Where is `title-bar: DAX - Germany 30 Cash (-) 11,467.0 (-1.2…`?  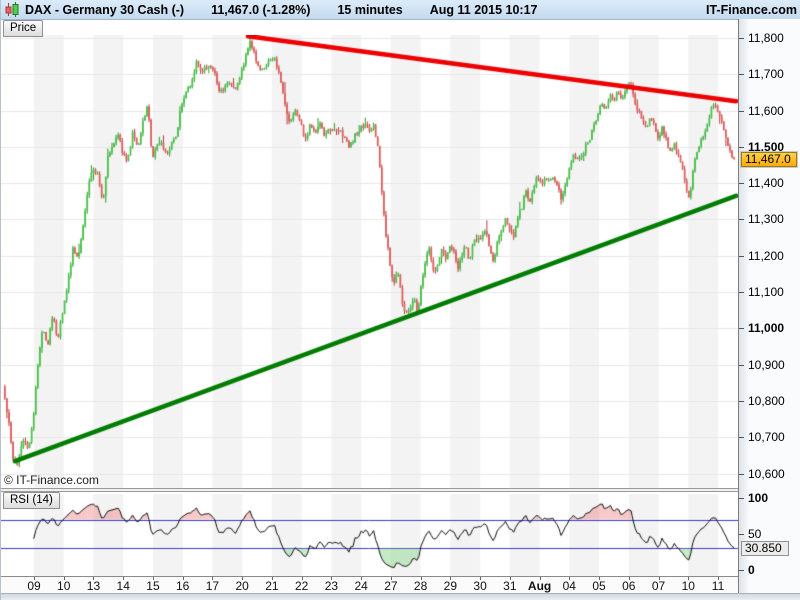 title-bar: DAX - Germany 30 Cash (-) 11,467.0 (-1.2… is located at coordinates (400, 10).